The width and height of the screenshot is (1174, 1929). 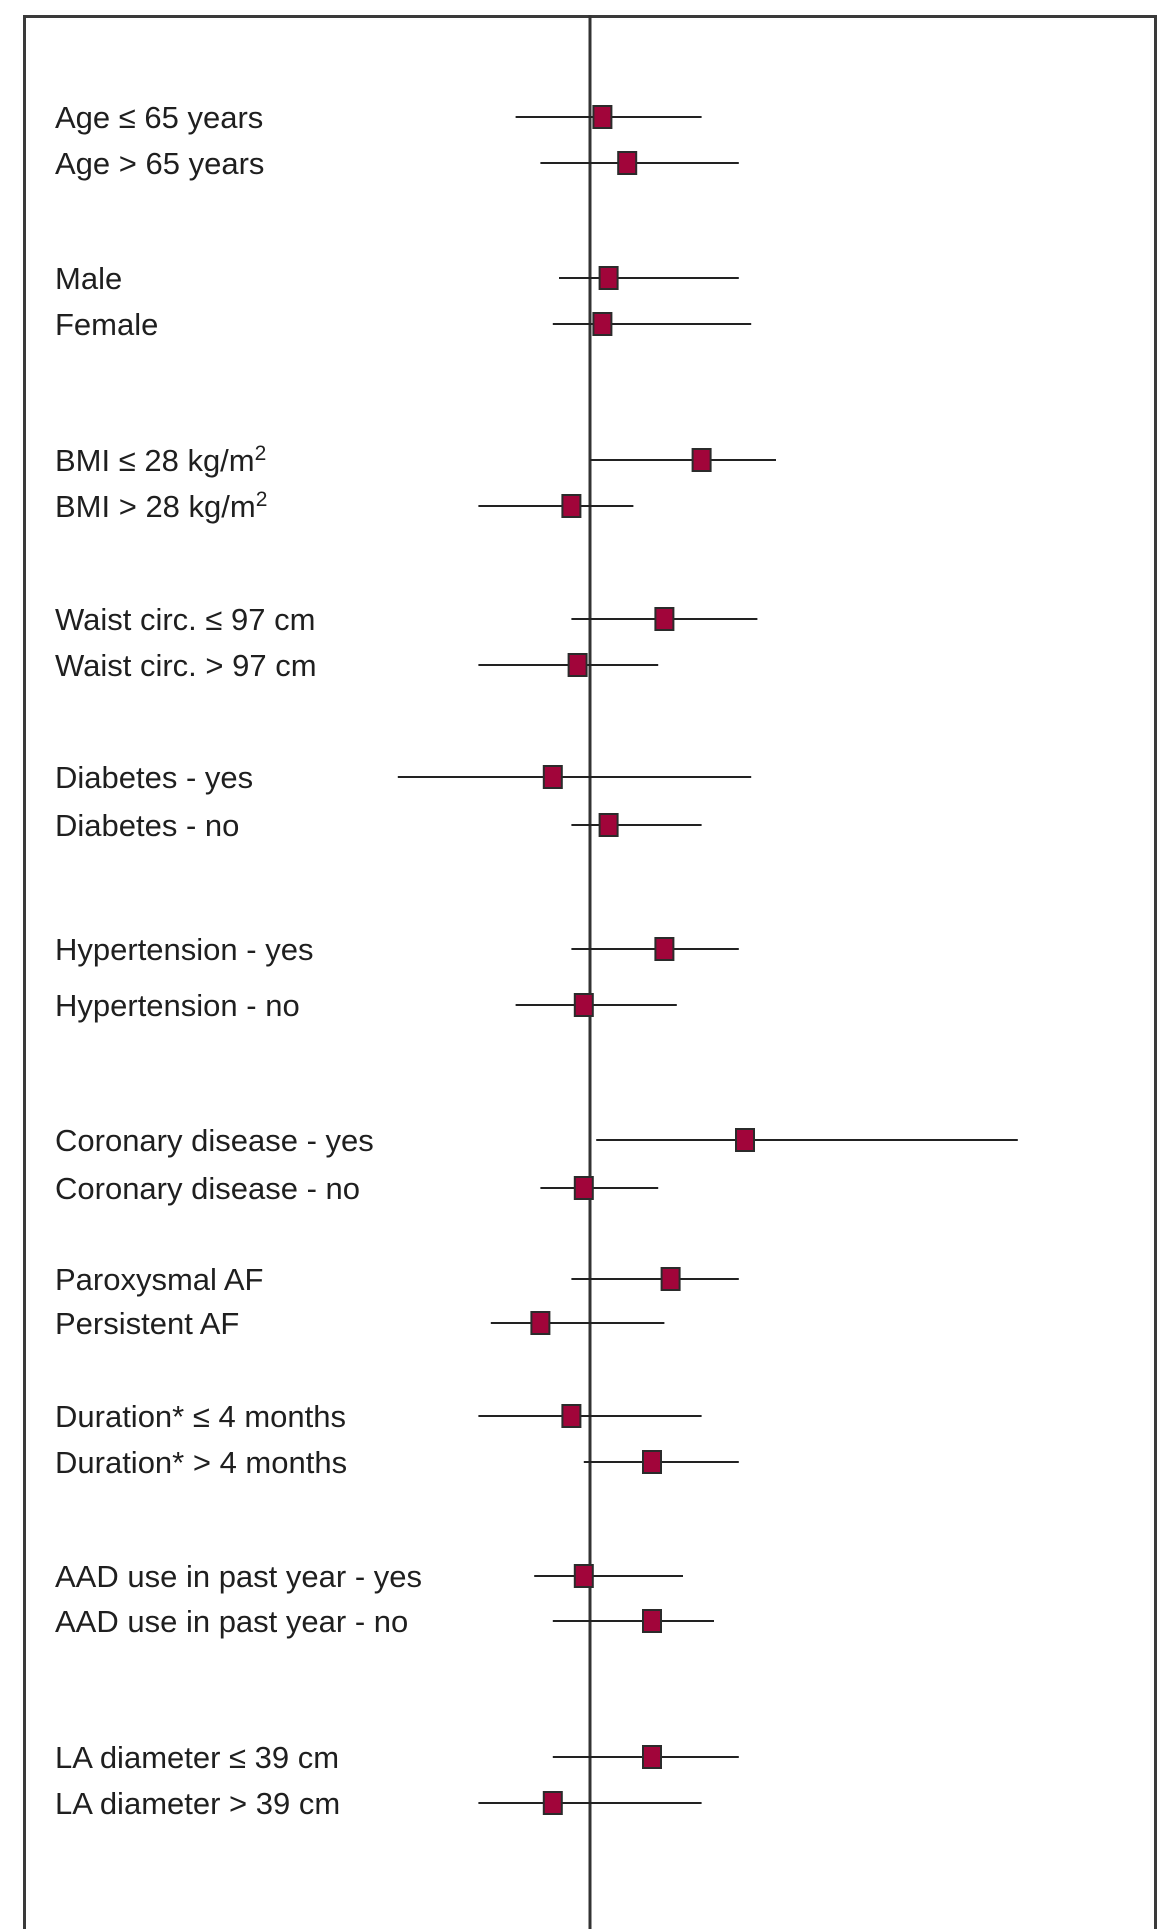 What do you see at coordinates (159, 1279) in the screenshot?
I see `row-label: Paroxysmal AF` at bounding box center [159, 1279].